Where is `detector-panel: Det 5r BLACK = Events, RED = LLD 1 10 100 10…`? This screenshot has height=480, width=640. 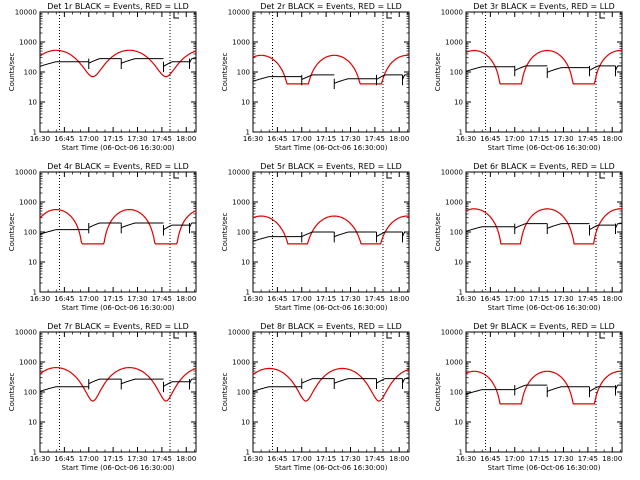 detector-panel: Det 5r BLACK = Events, RED = LLD 1 10 100 10… is located at coordinates (315, 237).